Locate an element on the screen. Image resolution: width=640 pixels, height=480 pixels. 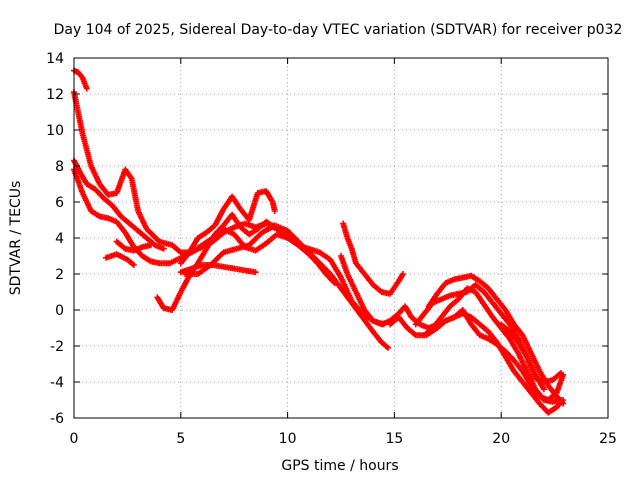
y-tick-label: -4 is located at coordinates (57, 383).